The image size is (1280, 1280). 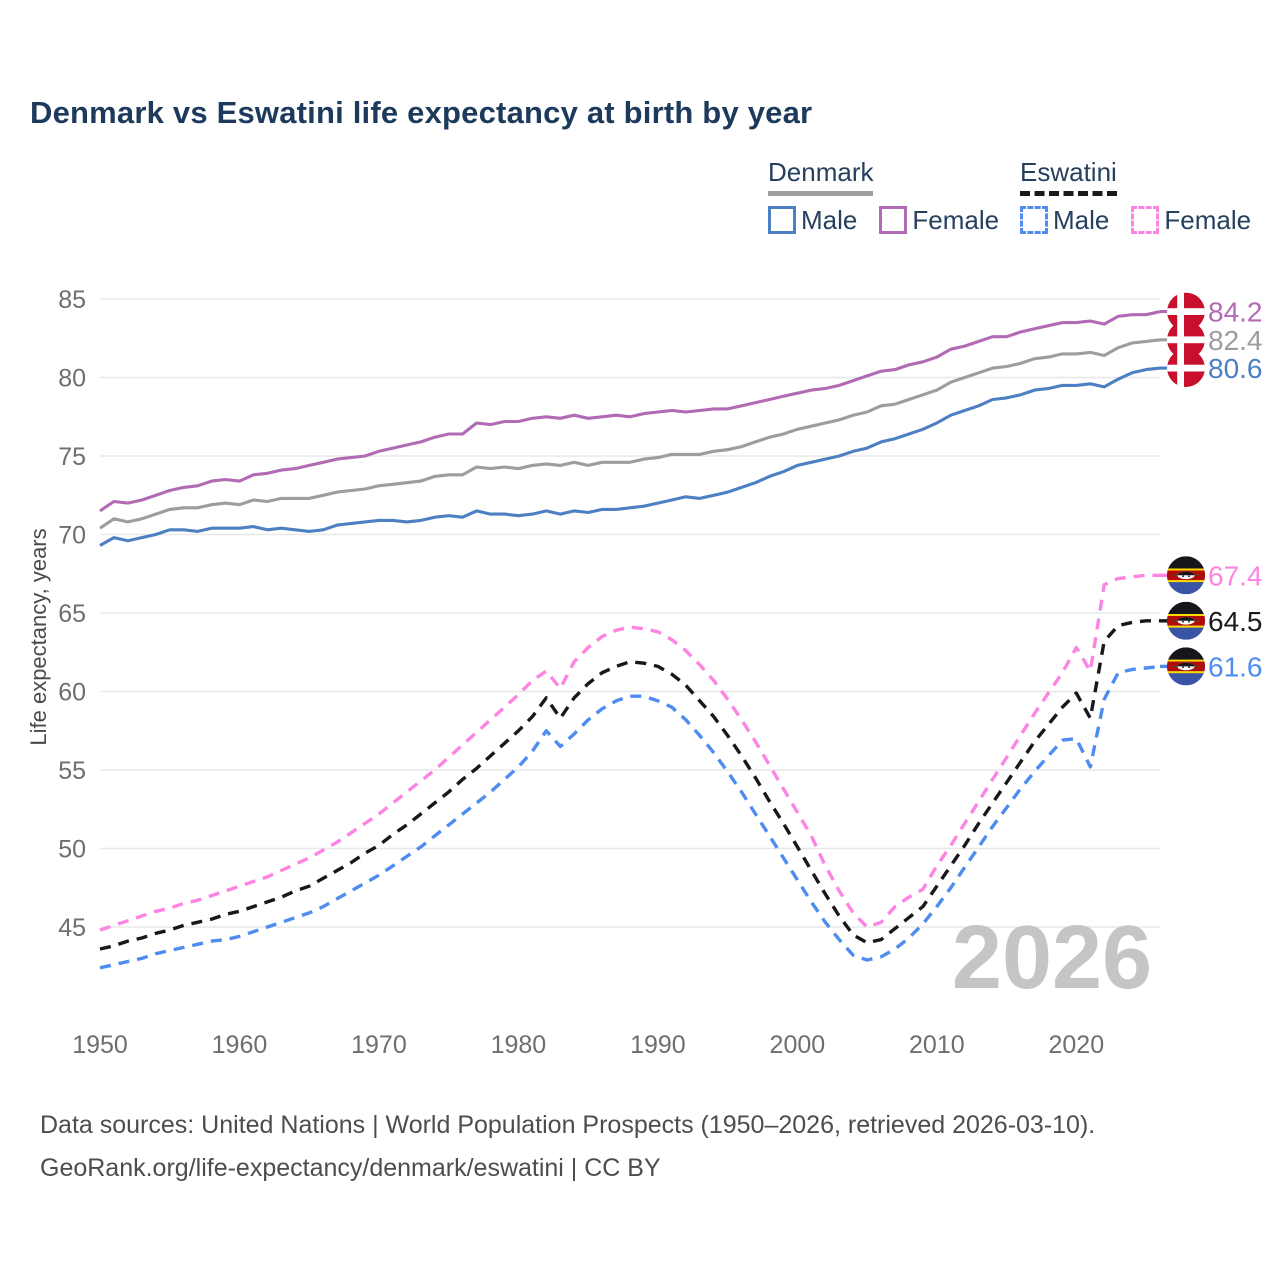 I want to click on legend-item-eswatini-female: Female, so click(x=1191, y=220).